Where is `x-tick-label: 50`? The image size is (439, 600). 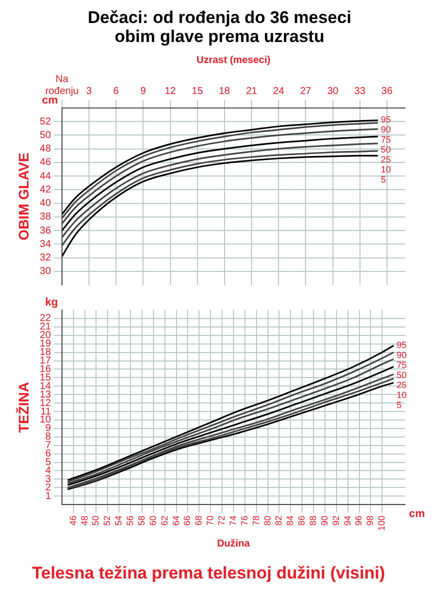 x-tick-label: 50 is located at coordinates (95, 521).